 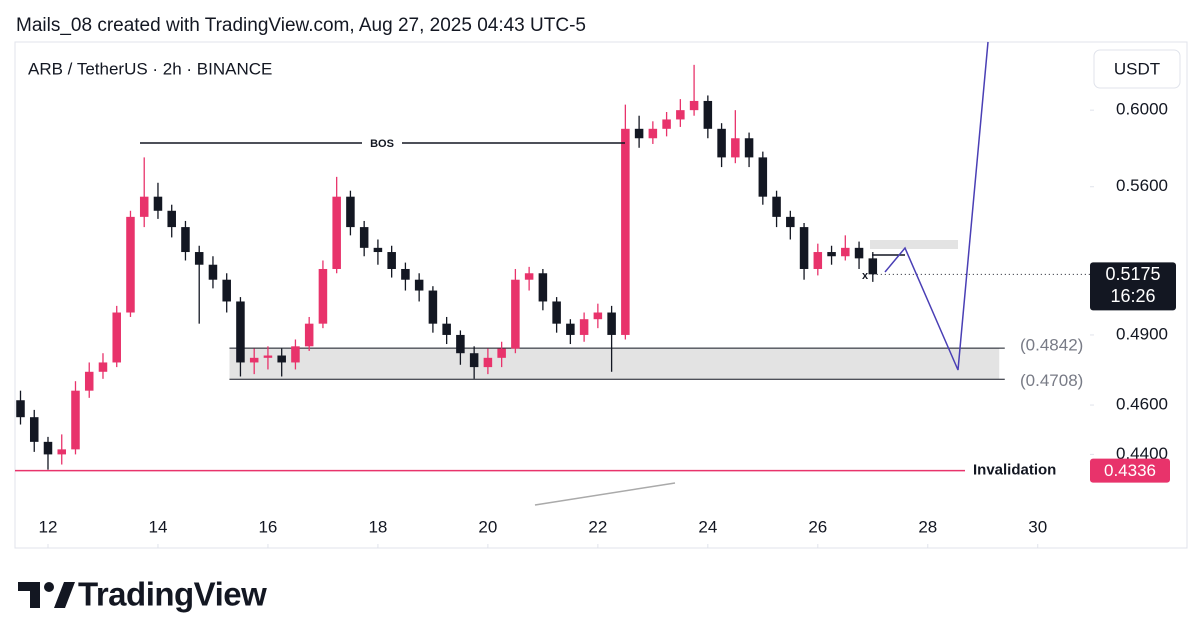 What do you see at coordinates (1142, 185) in the screenshot?
I see `y-tick-label: 0.5600` at bounding box center [1142, 185].